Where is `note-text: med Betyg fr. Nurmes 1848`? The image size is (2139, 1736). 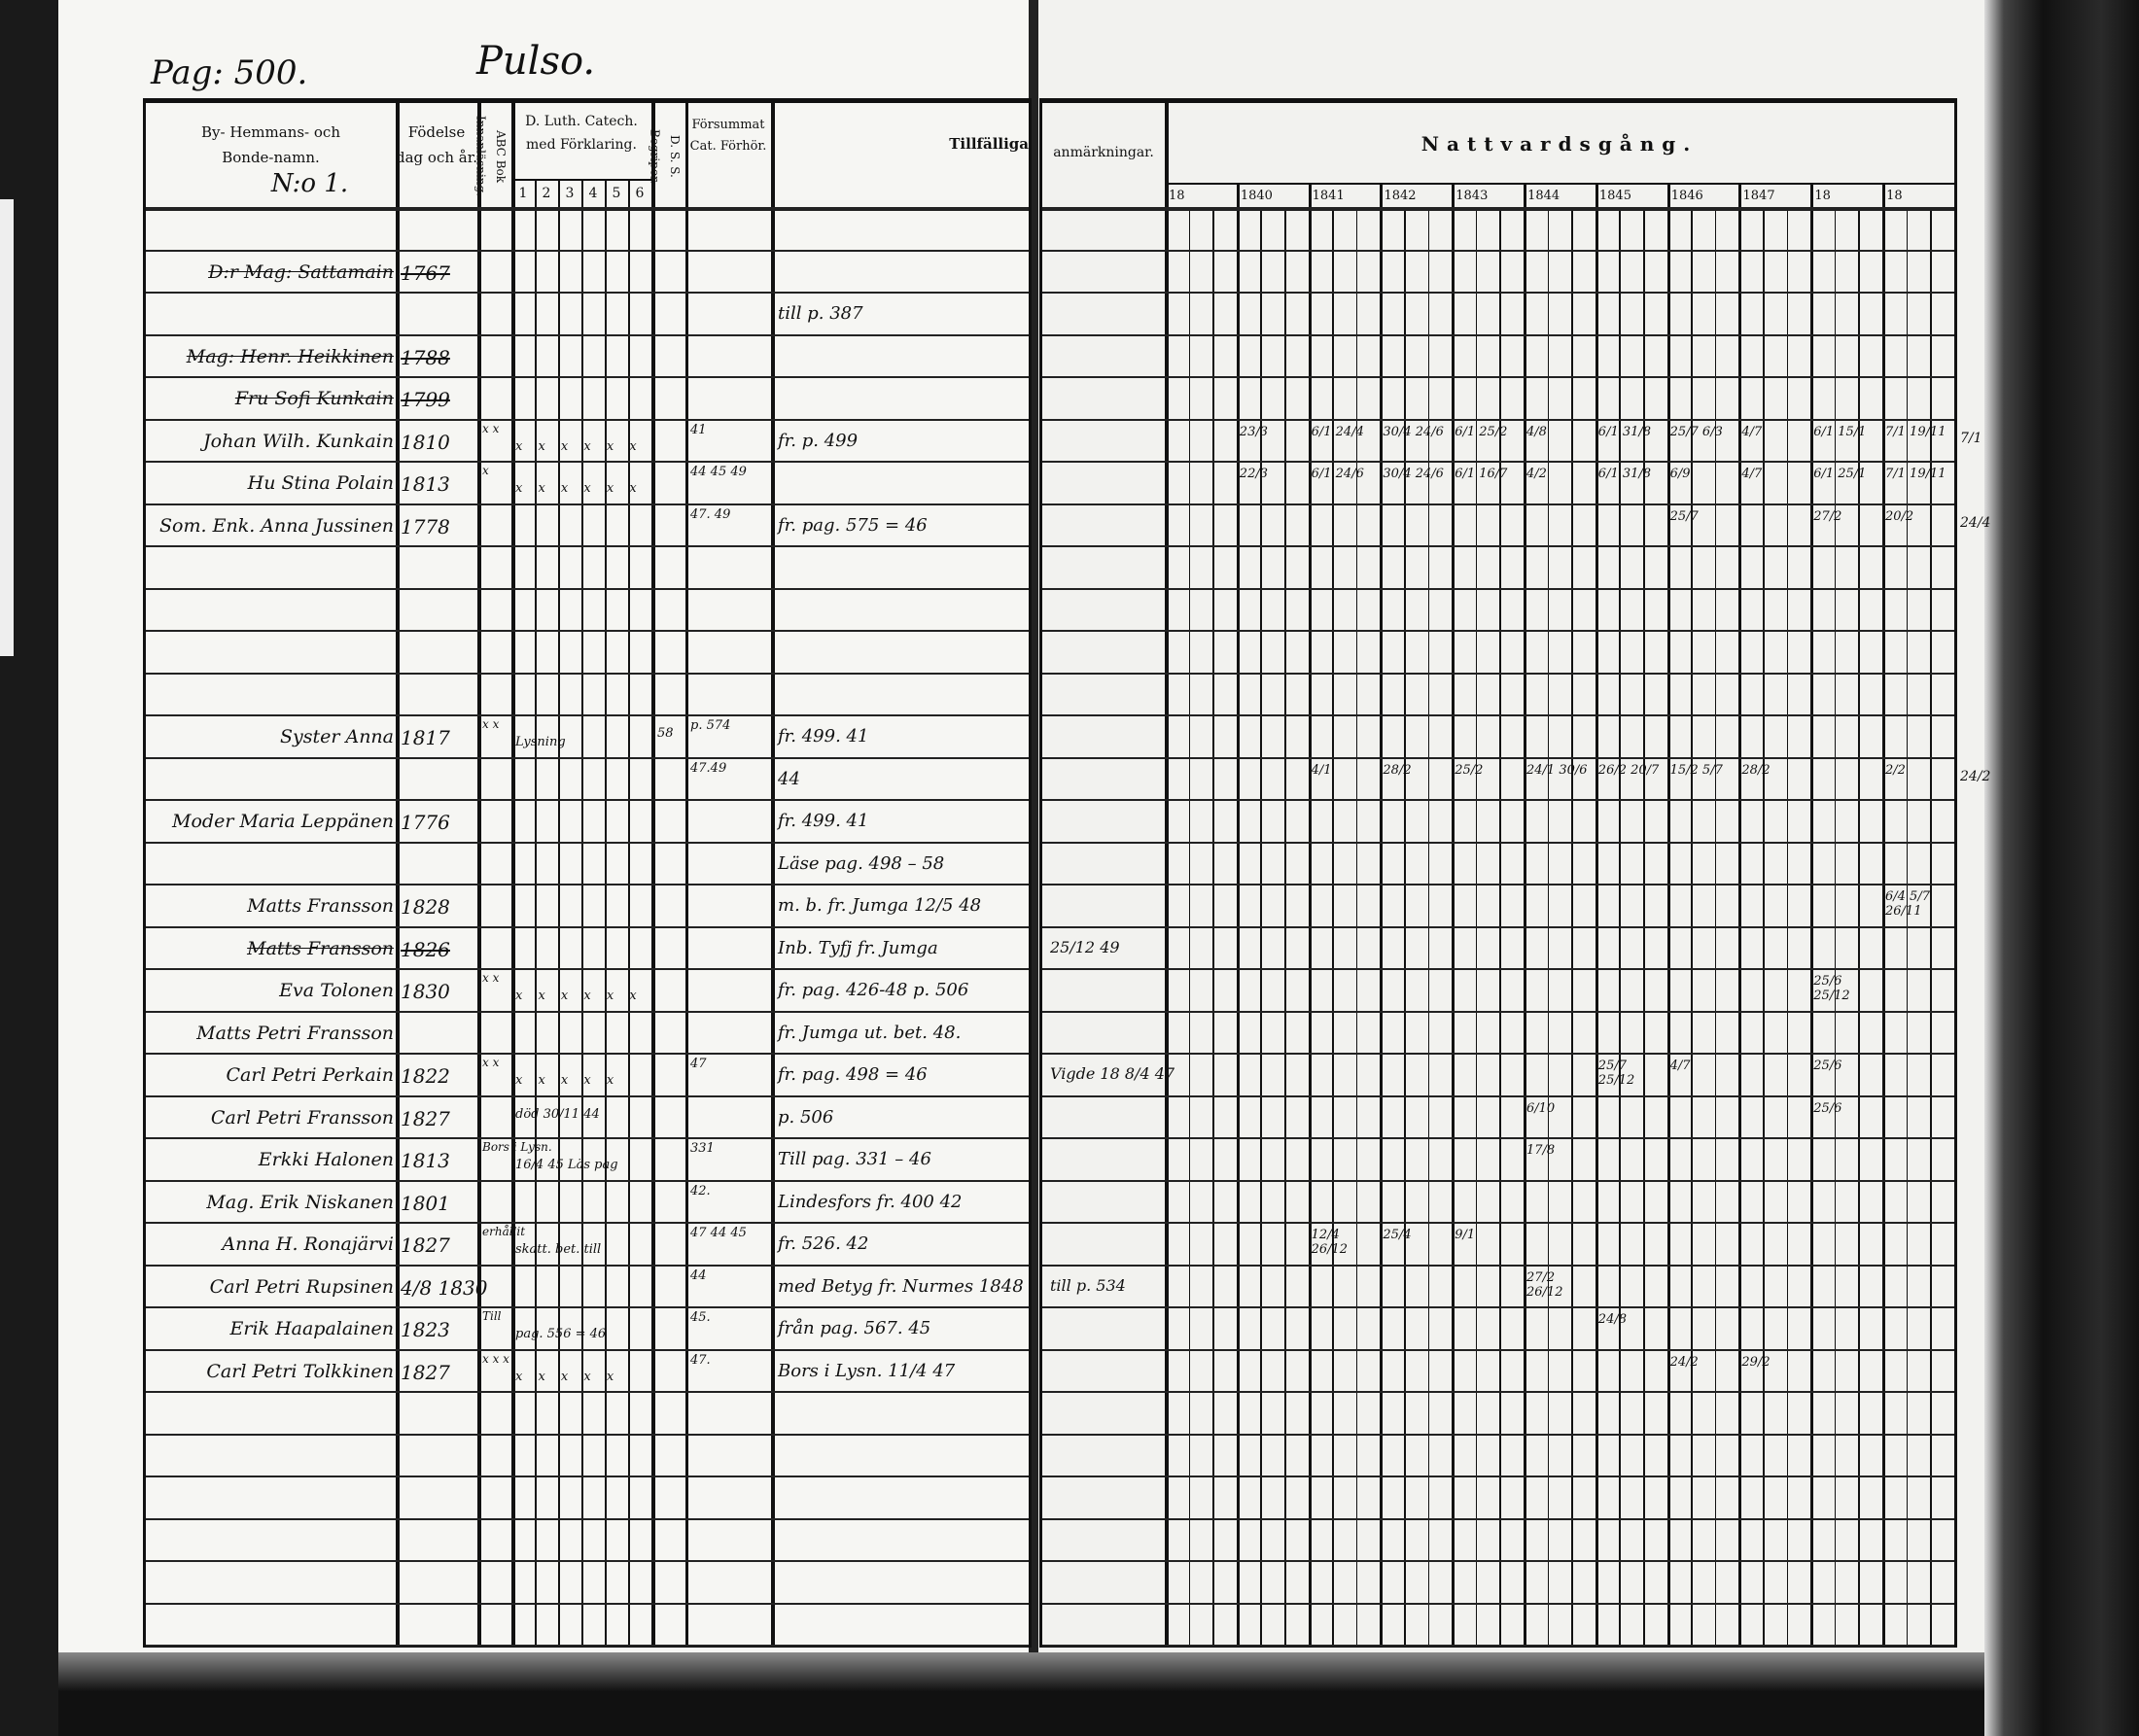
note-text: med Betyg fr. Nurmes 1848 is located at coordinates (901, 1286).